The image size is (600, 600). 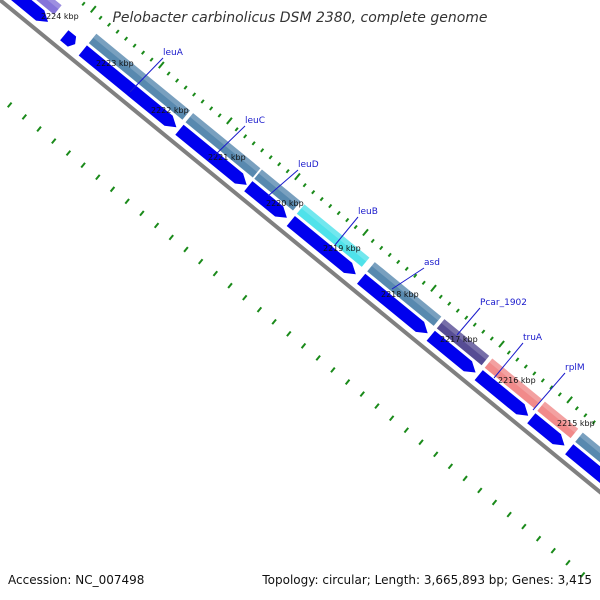 I want to click on tick-label: 2222 kbp, so click(x=170, y=110).